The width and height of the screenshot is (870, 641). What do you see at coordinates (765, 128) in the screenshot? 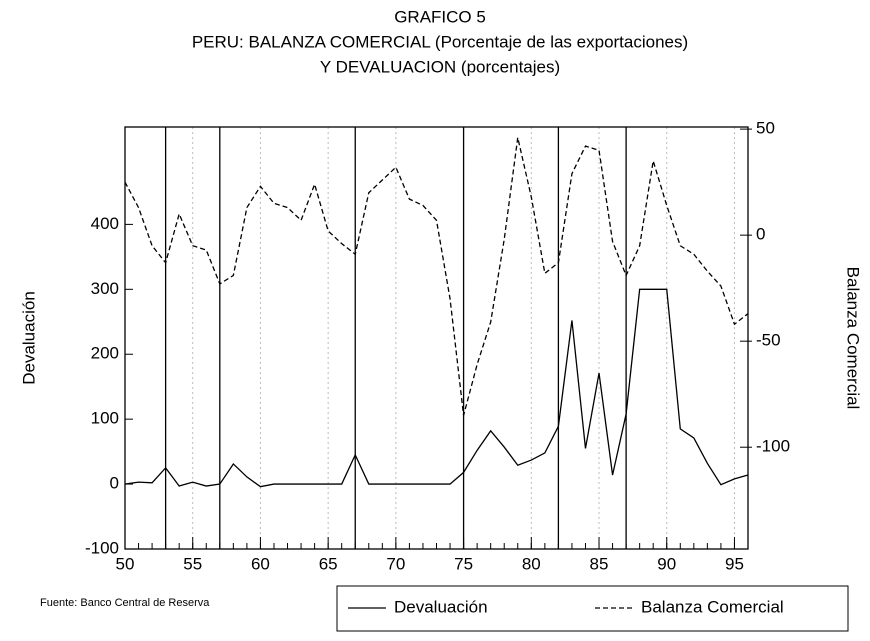
I see `y2-tick-label: 50` at bounding box center [765, 128].